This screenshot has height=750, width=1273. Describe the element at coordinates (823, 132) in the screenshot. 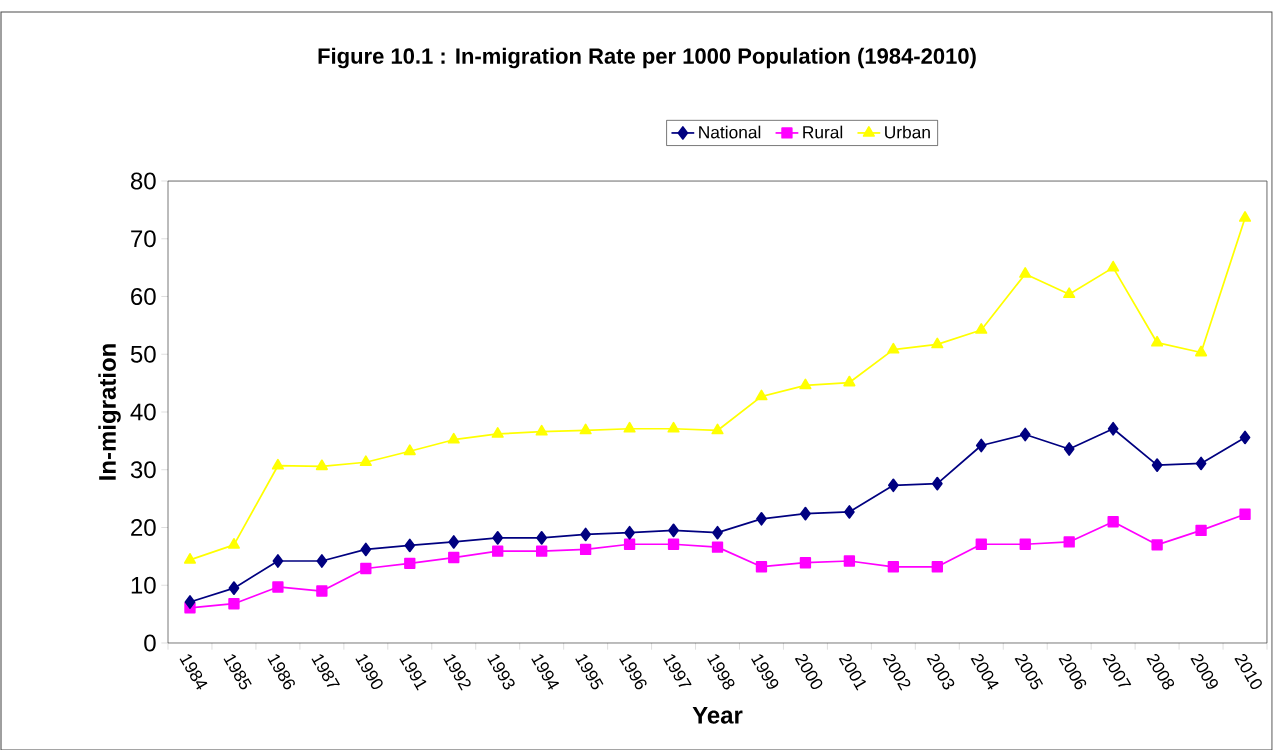

I see `legend-label: Rural` at that location.